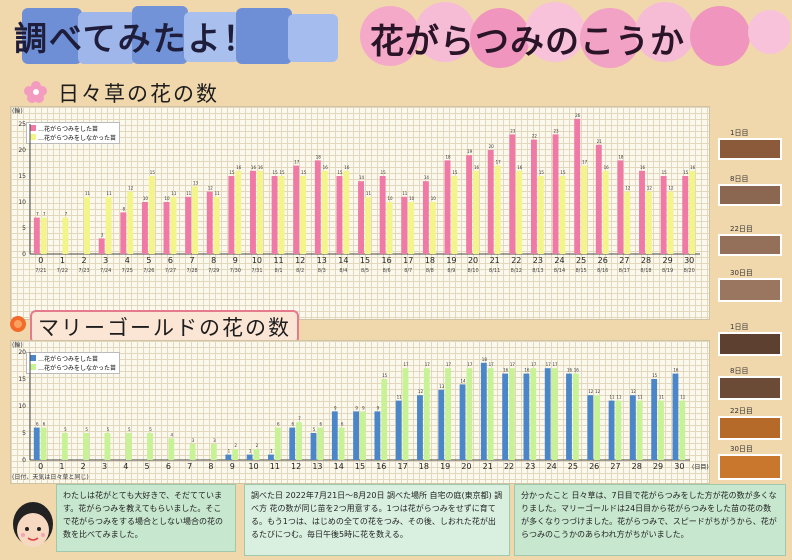 This screenshot has width=792, height=560. What do you see at coordinates (300, 271) in the screenshot?
I see `x-date-label: 8/2` at bounding box center [300, 271].